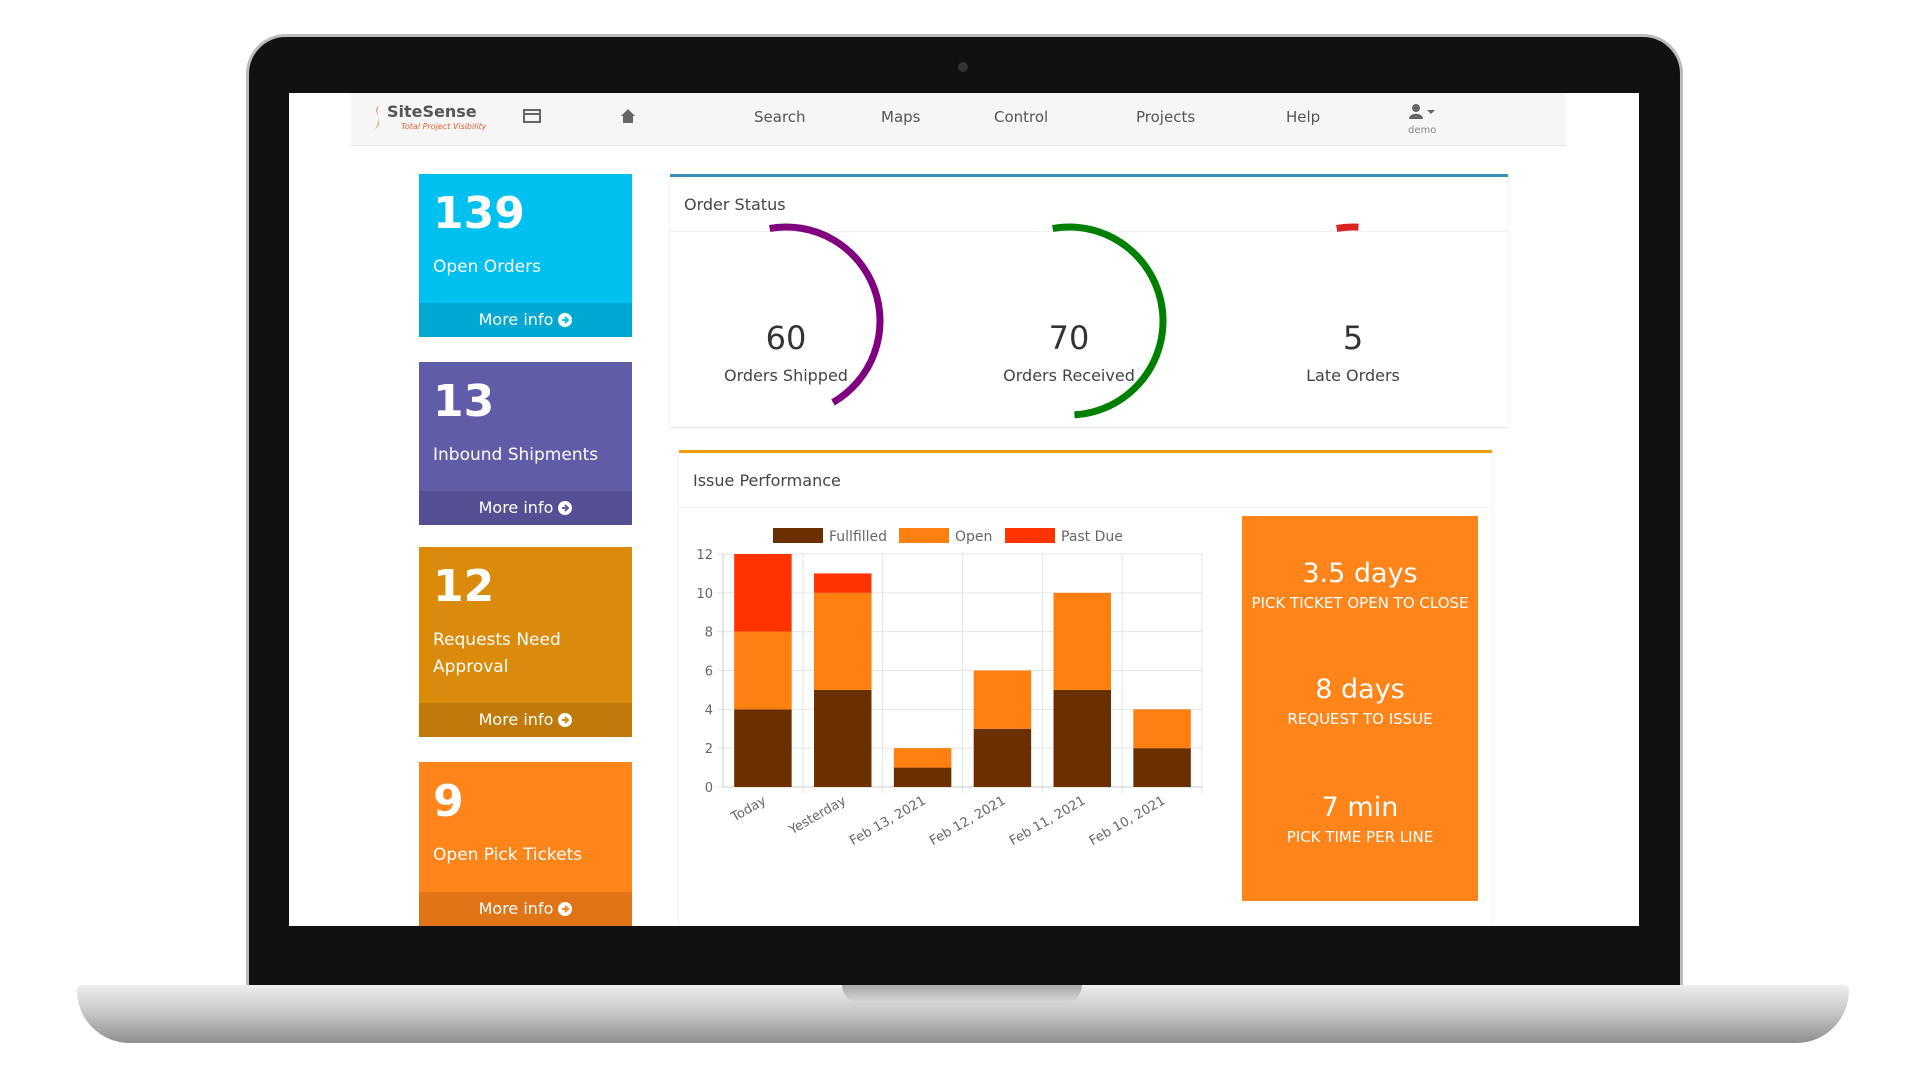  Describe the element at coordinates (628, 116) in the screenshot. I see `home-icon` at that location.